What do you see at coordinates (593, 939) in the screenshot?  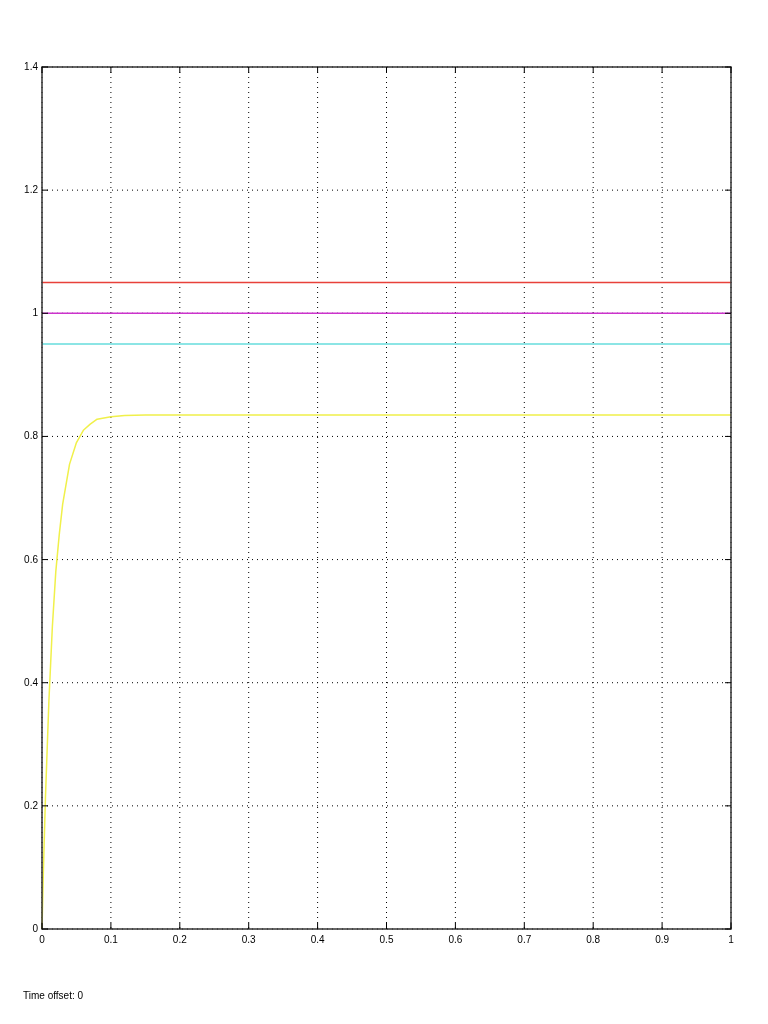 I see `x-tick-label: 0.8` at bounding box center [593, 939].